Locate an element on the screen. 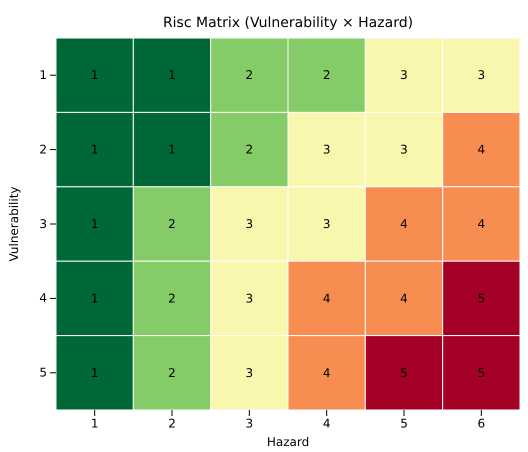 This screenshot has width=528, height=452. chart-title: Risc Matrix (Vulnerability × Hazard) is located at coordinates (288, 23).